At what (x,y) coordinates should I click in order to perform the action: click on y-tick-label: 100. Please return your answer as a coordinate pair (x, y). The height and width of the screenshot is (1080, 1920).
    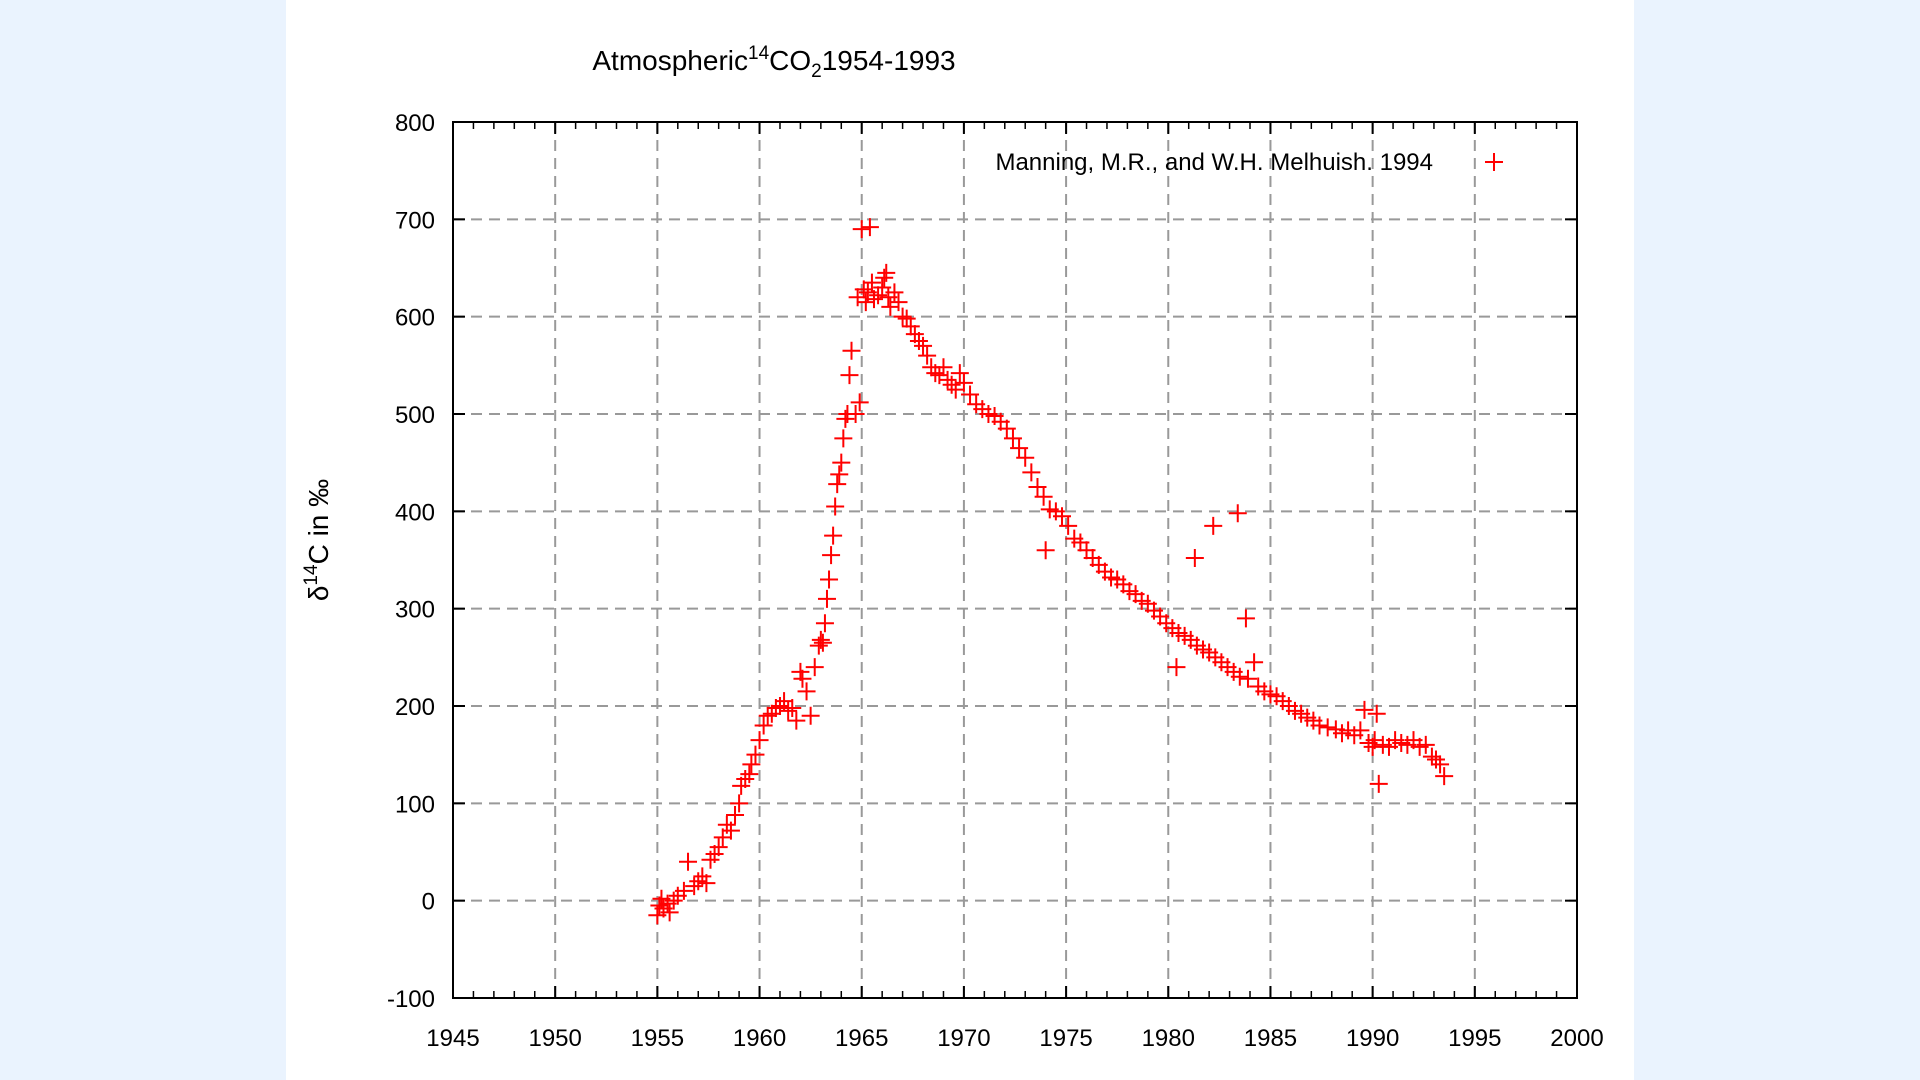
    Looking at the image, I should click on (415, 804).